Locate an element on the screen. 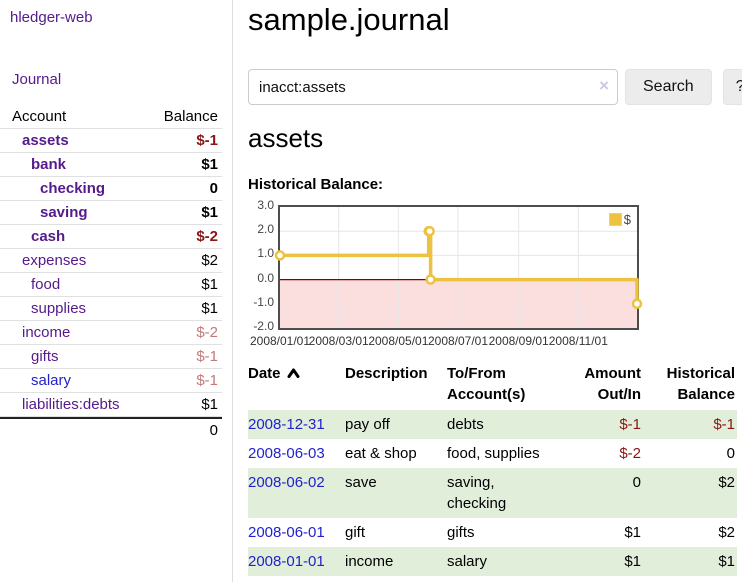 The width and height of the screenshot is (742, 582). app-brand-link: hledger-web is located at coordinates (51, 17).